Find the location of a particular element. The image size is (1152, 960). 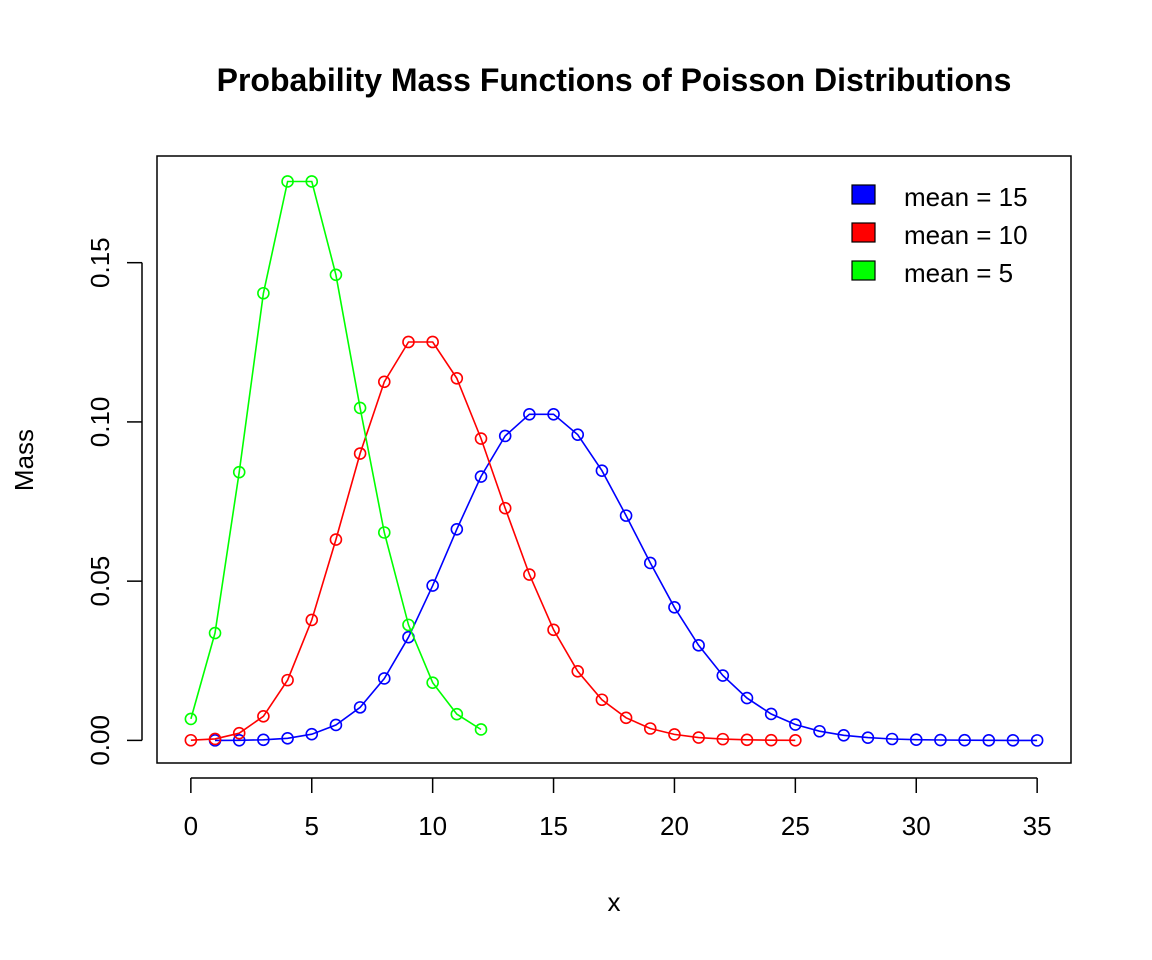

y-tick-label: 0.10 is located at coordinates (100, 422).